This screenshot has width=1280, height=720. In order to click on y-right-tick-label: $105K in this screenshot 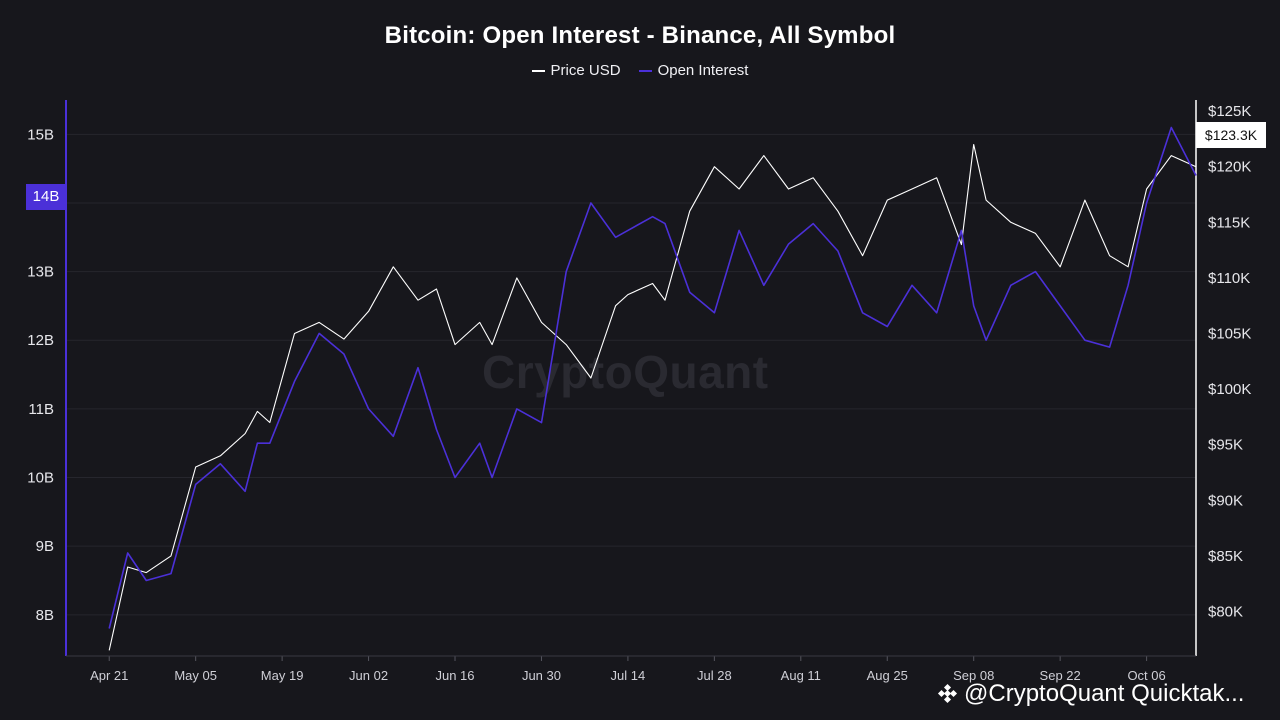, I will do `click(1229, 334)`.